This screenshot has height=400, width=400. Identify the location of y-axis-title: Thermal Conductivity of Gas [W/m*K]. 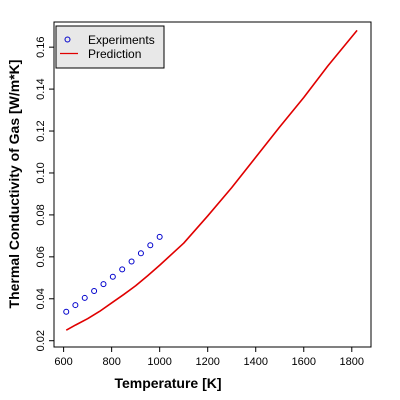
(14, 184).